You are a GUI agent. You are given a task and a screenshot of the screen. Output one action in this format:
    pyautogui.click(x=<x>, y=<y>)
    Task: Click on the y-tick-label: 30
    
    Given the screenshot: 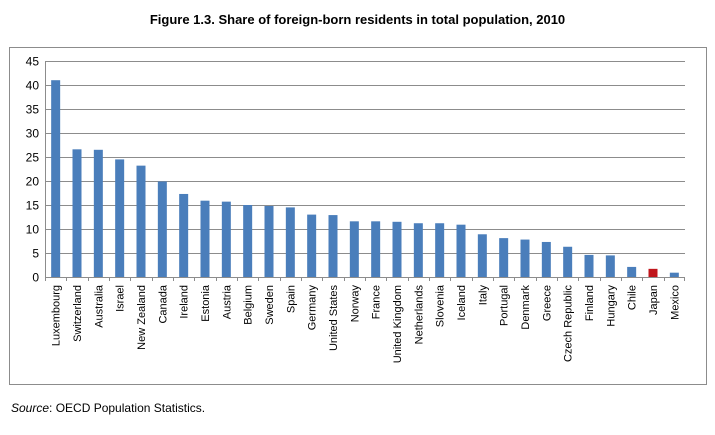 What is the action you would take?
    pyautogui.click(x=33, y=134)
    